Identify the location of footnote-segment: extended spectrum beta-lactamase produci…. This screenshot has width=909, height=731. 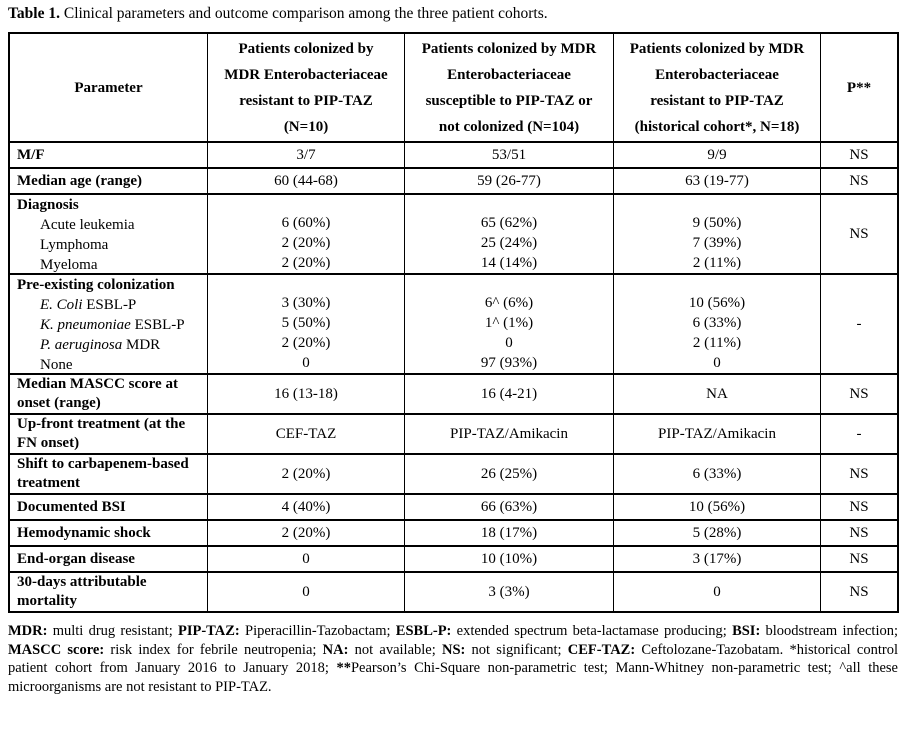
(592, 631).